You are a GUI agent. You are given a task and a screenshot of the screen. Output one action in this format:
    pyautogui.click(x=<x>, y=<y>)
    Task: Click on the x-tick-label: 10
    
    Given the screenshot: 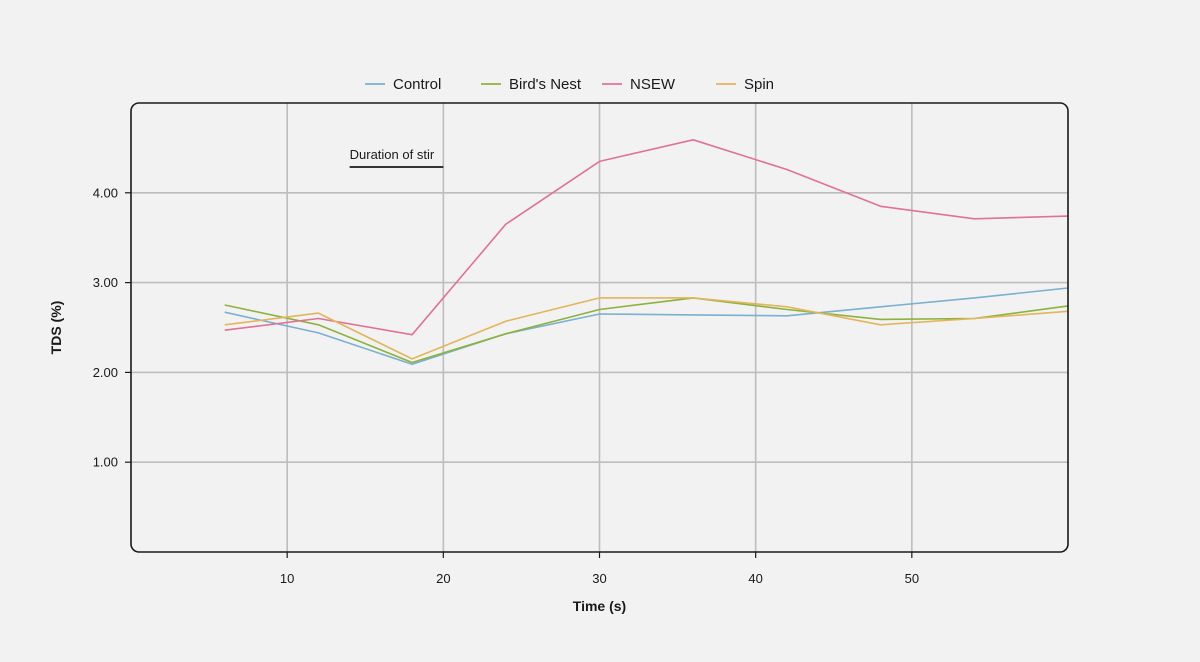 What is the action you would take?
    pyautogui.click(x=287, y=578)
    